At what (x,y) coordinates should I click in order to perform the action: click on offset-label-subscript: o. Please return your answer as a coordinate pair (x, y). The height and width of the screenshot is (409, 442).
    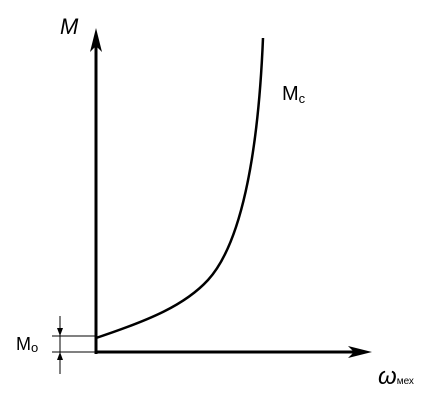
    Looking at the image, I should click on (34, 347).